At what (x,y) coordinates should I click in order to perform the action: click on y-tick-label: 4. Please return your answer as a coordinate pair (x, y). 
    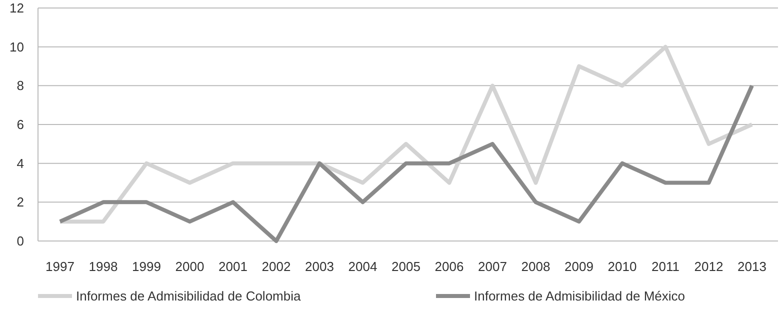
    Looking at the image, I should click on (20, 163).